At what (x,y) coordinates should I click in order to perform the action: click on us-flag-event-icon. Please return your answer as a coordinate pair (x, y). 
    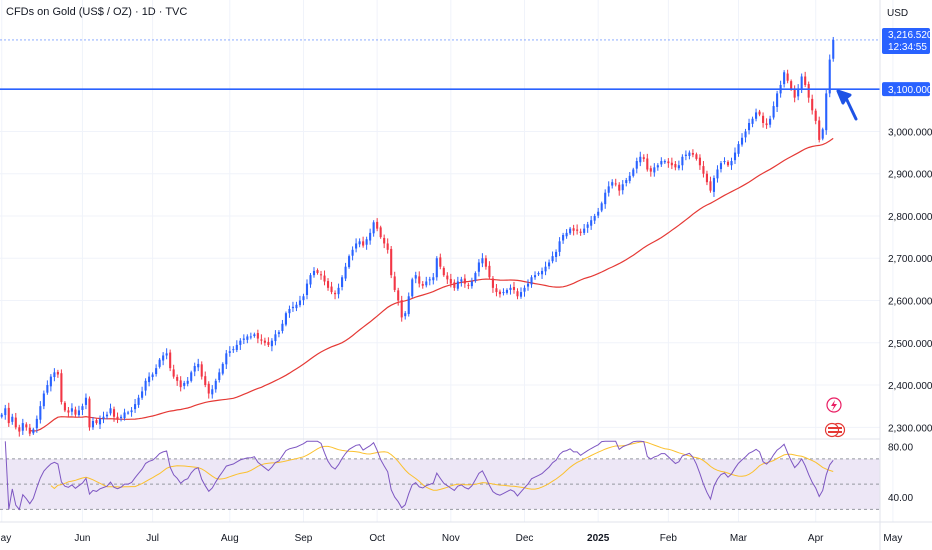
    Looking at the image, I should click on (835, 430).